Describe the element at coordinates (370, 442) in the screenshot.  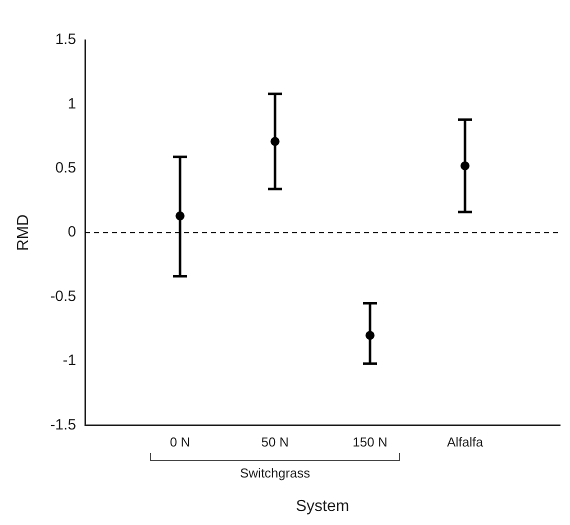
I see `x-tick-label: 150 N` at that location.